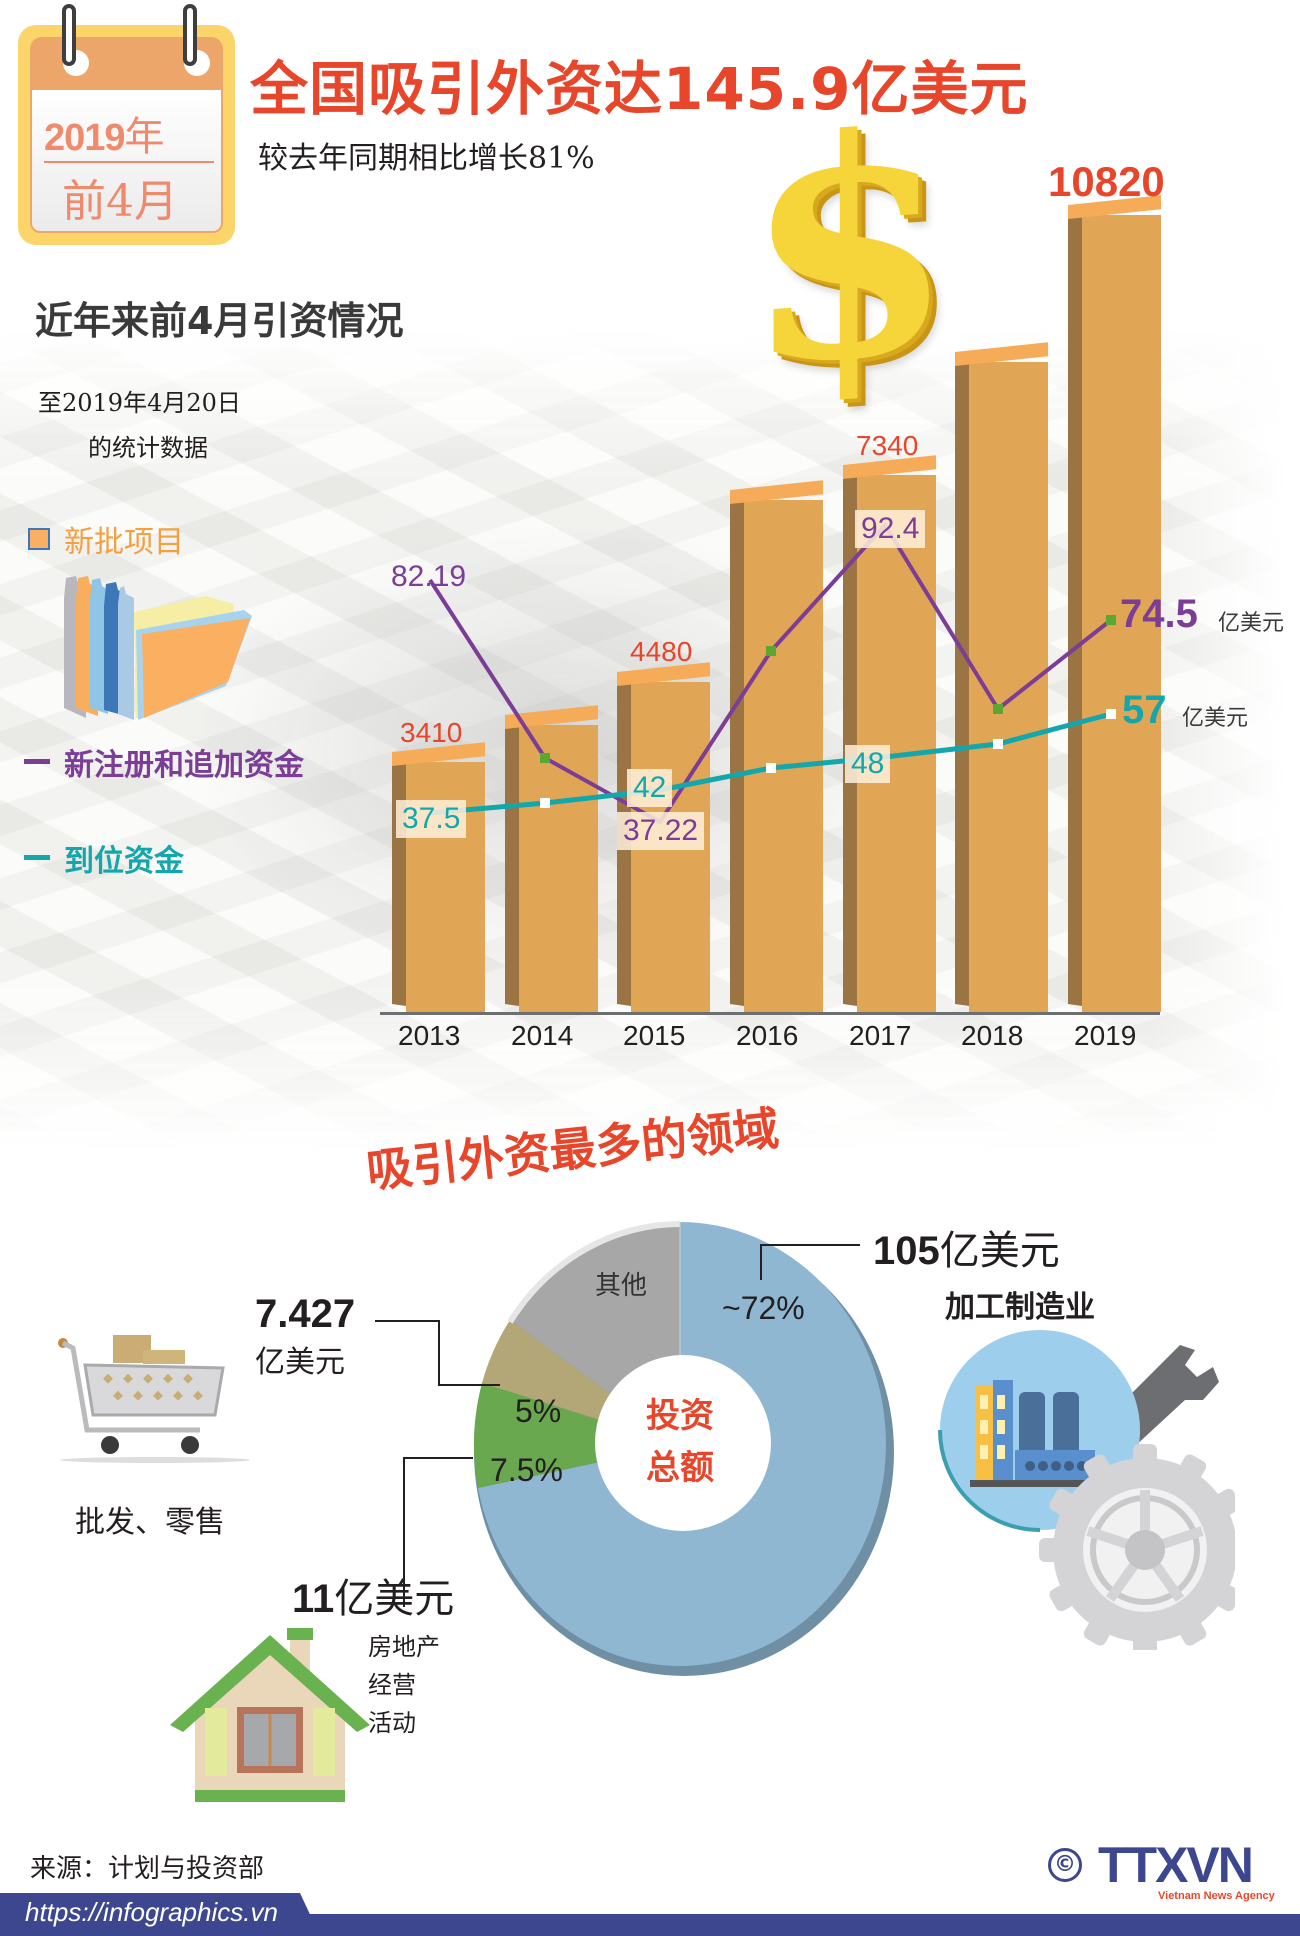  What do you see at coordinates (661, 651) in the screenshot?
I see `bar-value-2015: 4480` at bounding box center [661, 651].